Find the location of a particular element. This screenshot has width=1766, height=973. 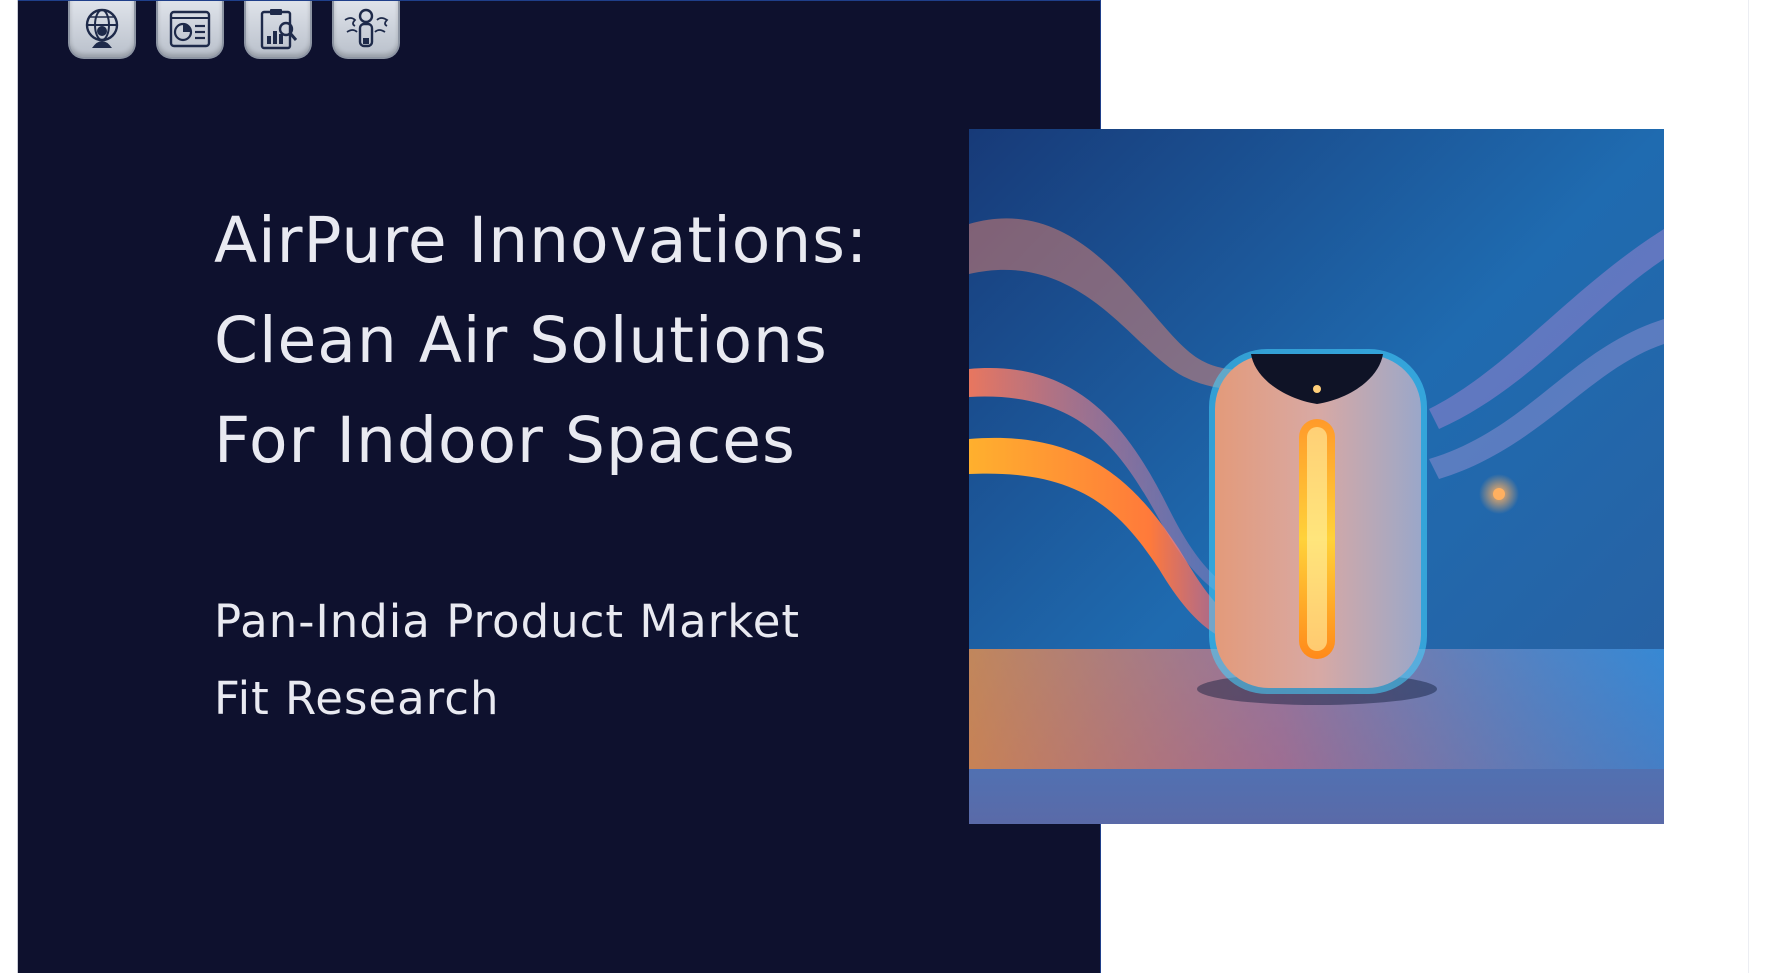

clipboard-chart-search-icon is located at coordinates (278, 30).